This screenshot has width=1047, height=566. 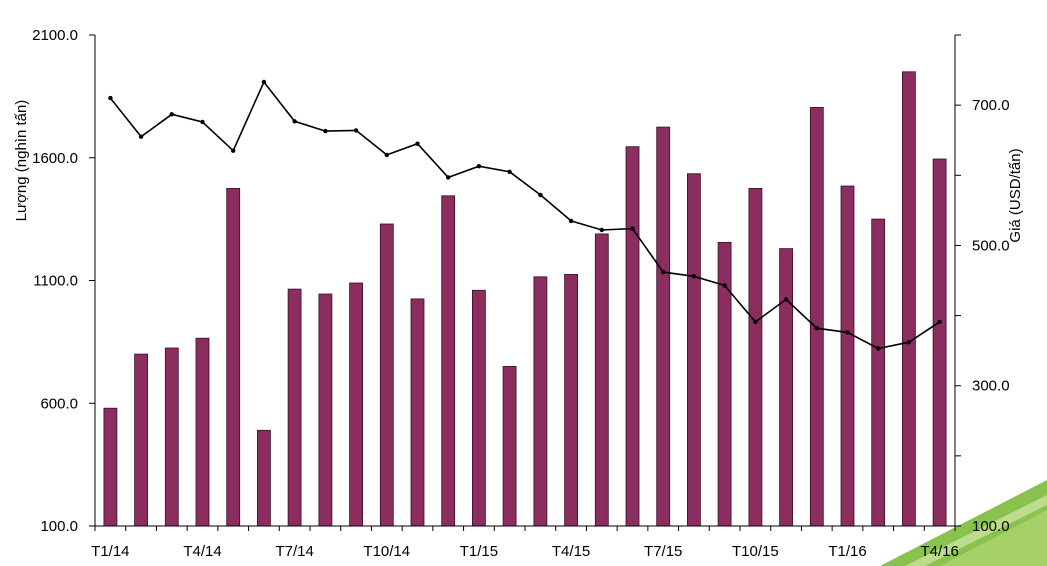 I want to click on bar-T11/15, so click(x=786, y=387).